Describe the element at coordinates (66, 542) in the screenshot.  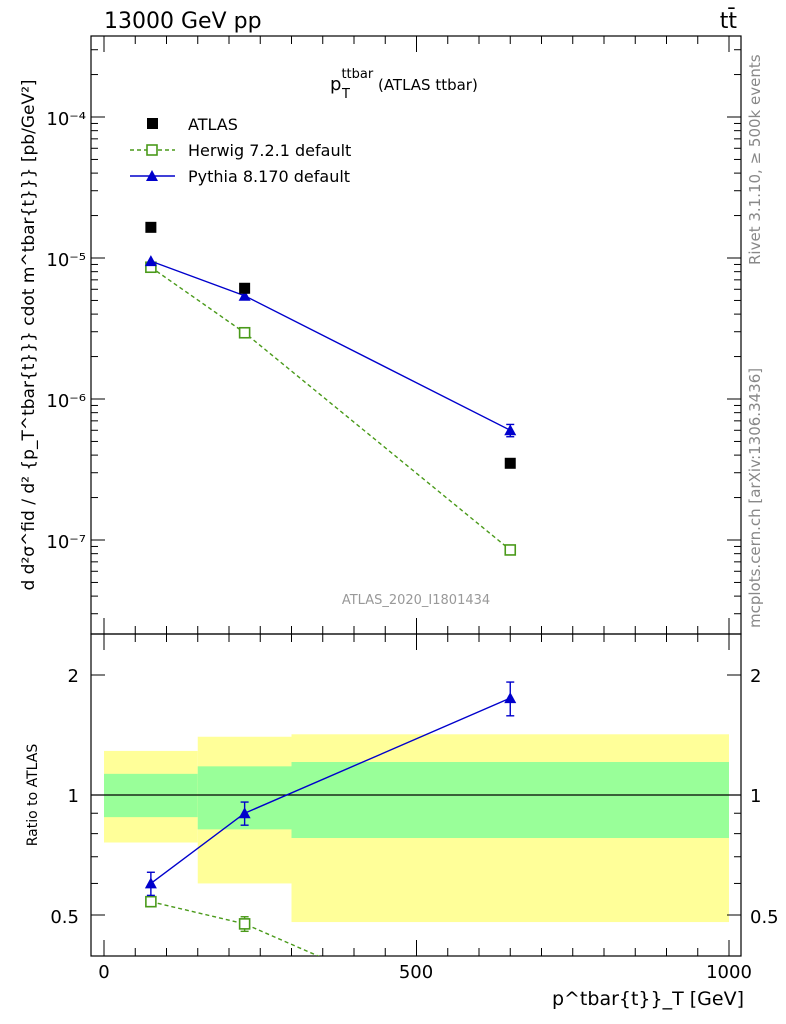
I see `ytick-label-1e-7: 10⁻⁷` at that location.